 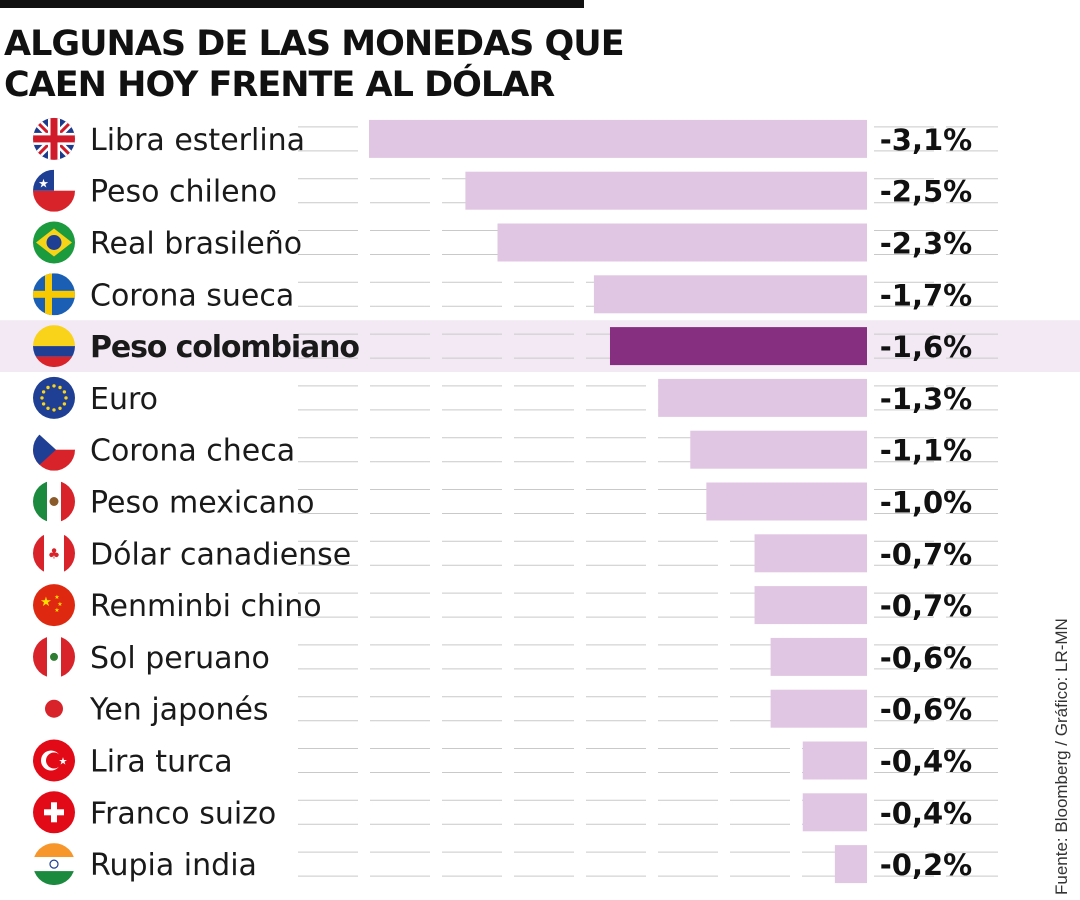 What do you see at coordinates (54, 397) in the screenshot?
I see `eu-flag-icon` at bounding box center [54, 397].